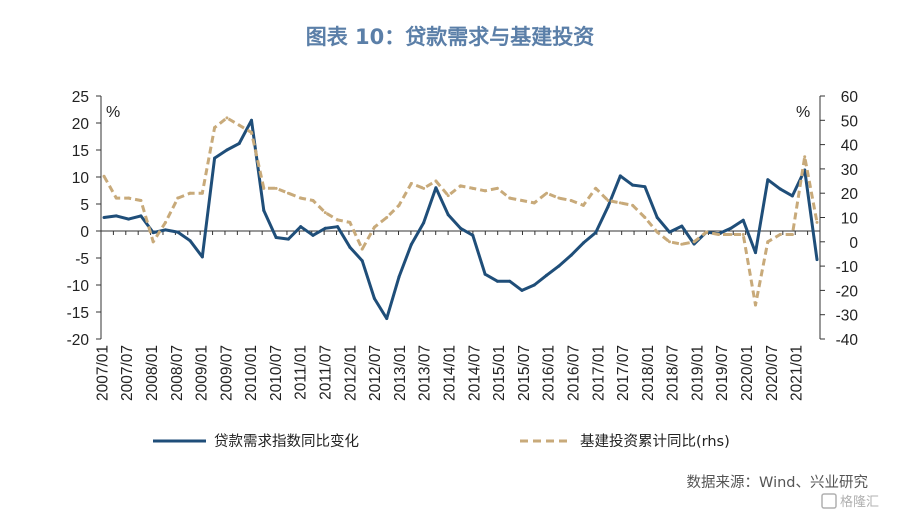 The width and height of the screenshot is (900, 519). I want to click on right-axis: -40 -30 -20 -10 0 10 20 30 40 50 60, so click(839, 219).